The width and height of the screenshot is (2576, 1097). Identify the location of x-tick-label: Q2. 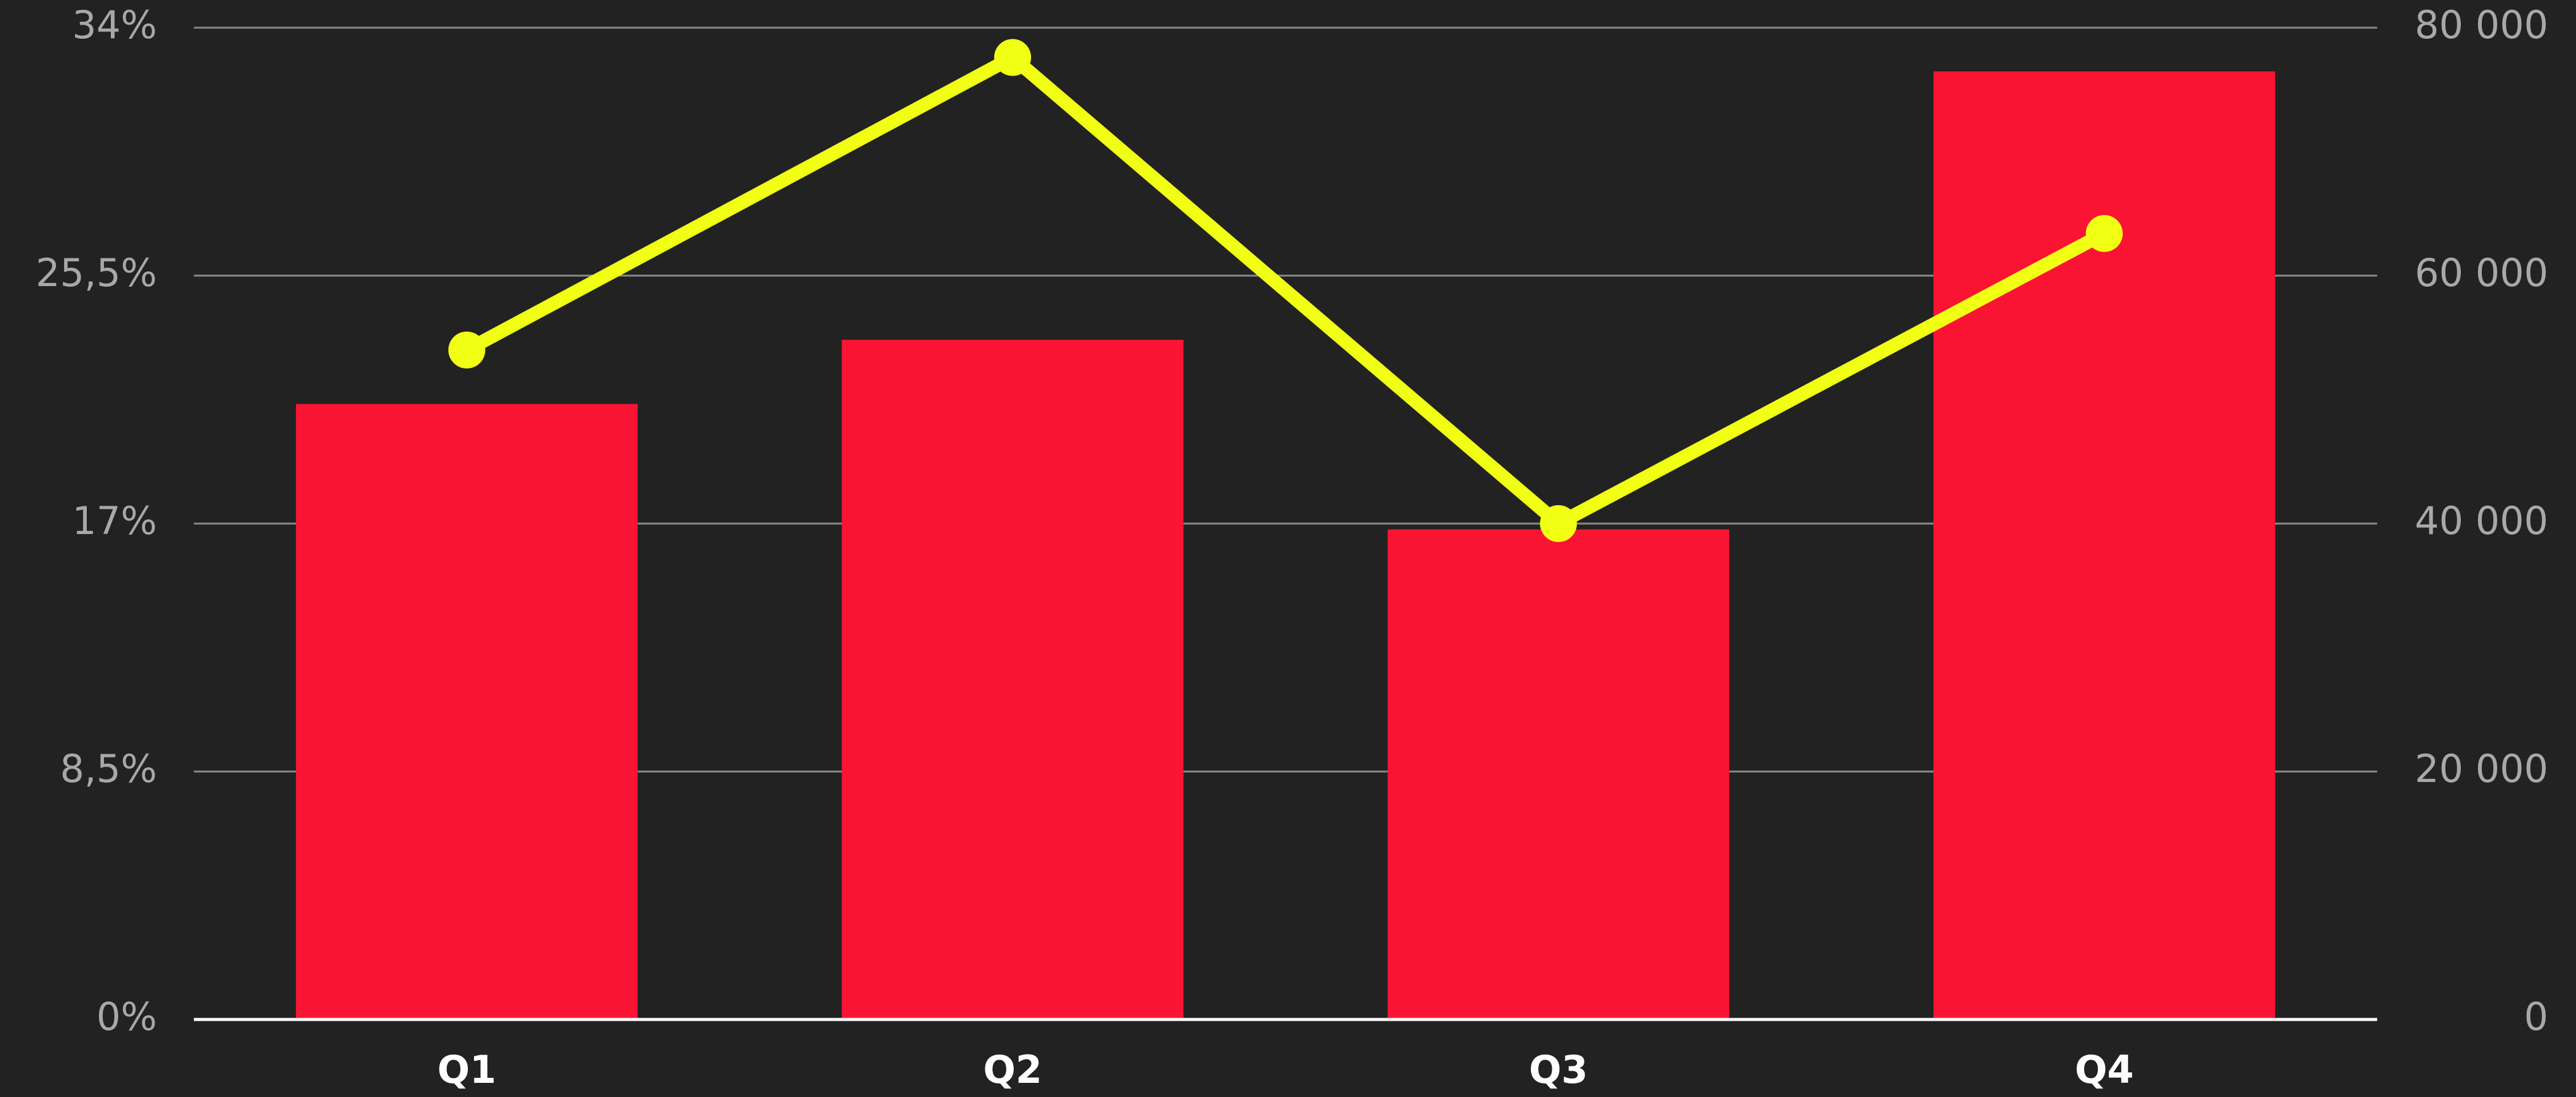
(1012, 1069).